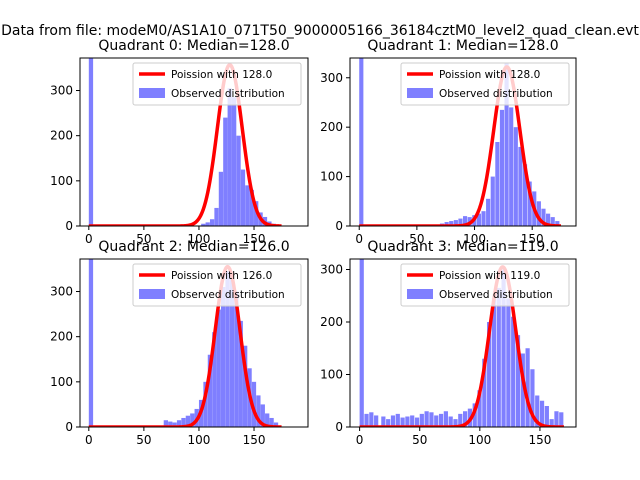  I want to click on legend-box, so click(485, 84).